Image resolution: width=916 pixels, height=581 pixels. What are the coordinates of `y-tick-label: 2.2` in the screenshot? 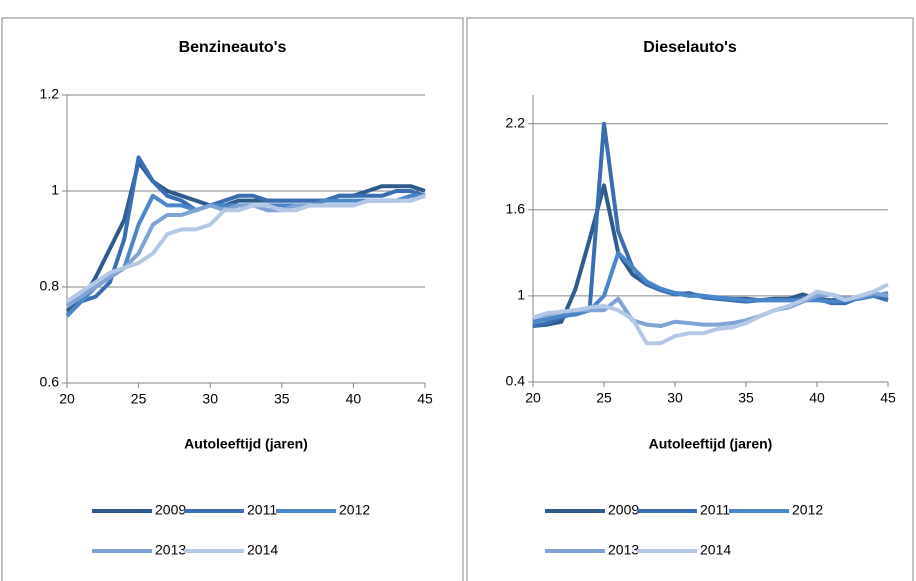 It's located at (516, 122).